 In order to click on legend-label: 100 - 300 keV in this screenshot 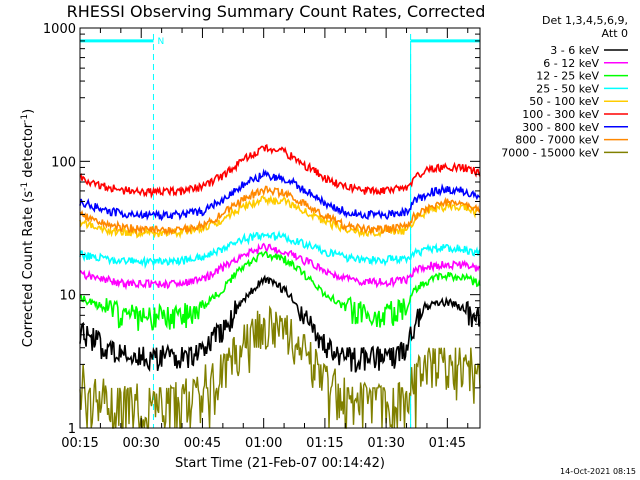, I will do `click(560, 114)`.